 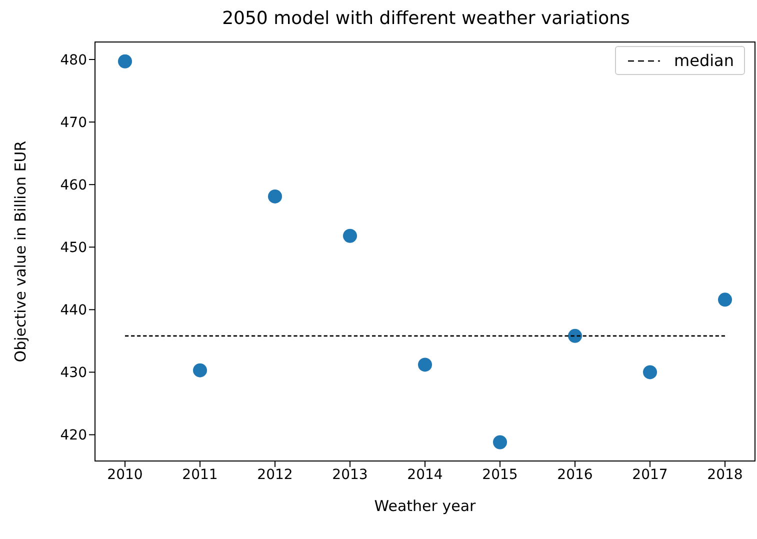 What do you see at coordinates (73, 436) in the screenshot?
I see `y-tick-label: 420` at bounding box center [73, 436].